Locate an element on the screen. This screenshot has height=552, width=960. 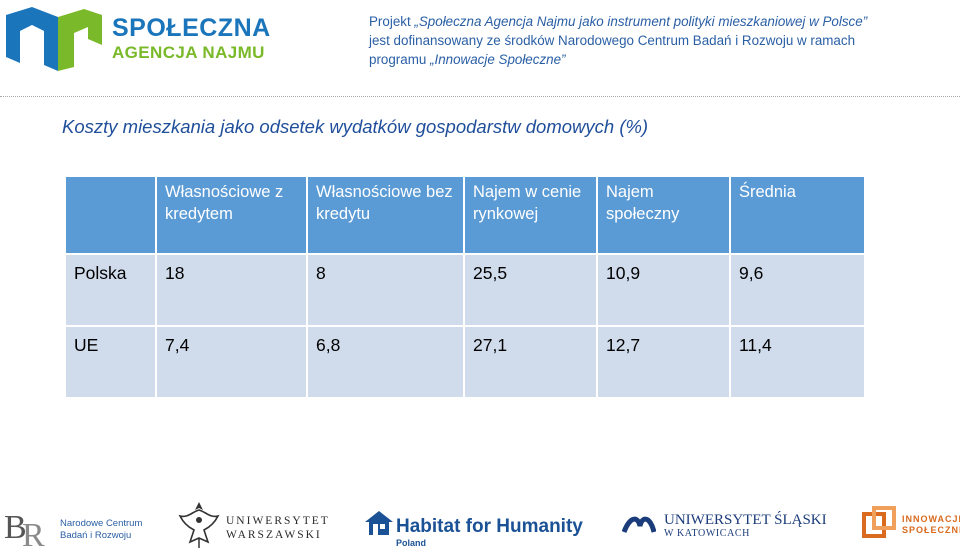
table-cell: 9,6 is located at coordinates (797, 290).